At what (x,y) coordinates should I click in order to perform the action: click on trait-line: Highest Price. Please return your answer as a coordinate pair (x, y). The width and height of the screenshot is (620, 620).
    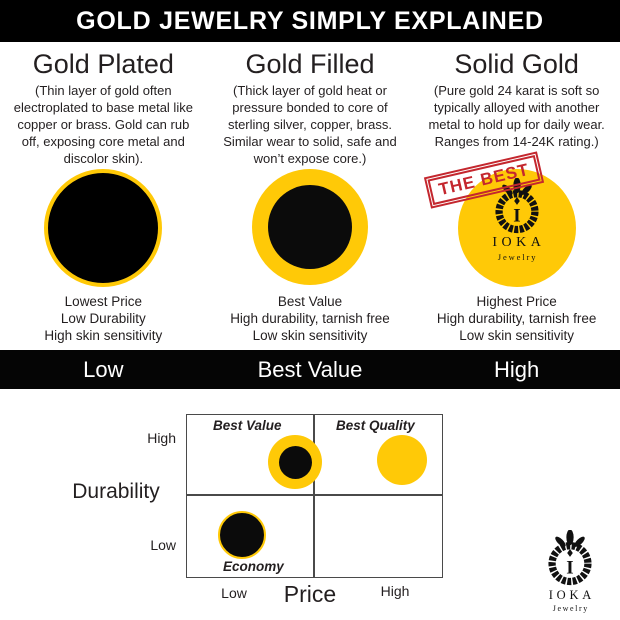
    Looking at the image, I should click on (516, 301).